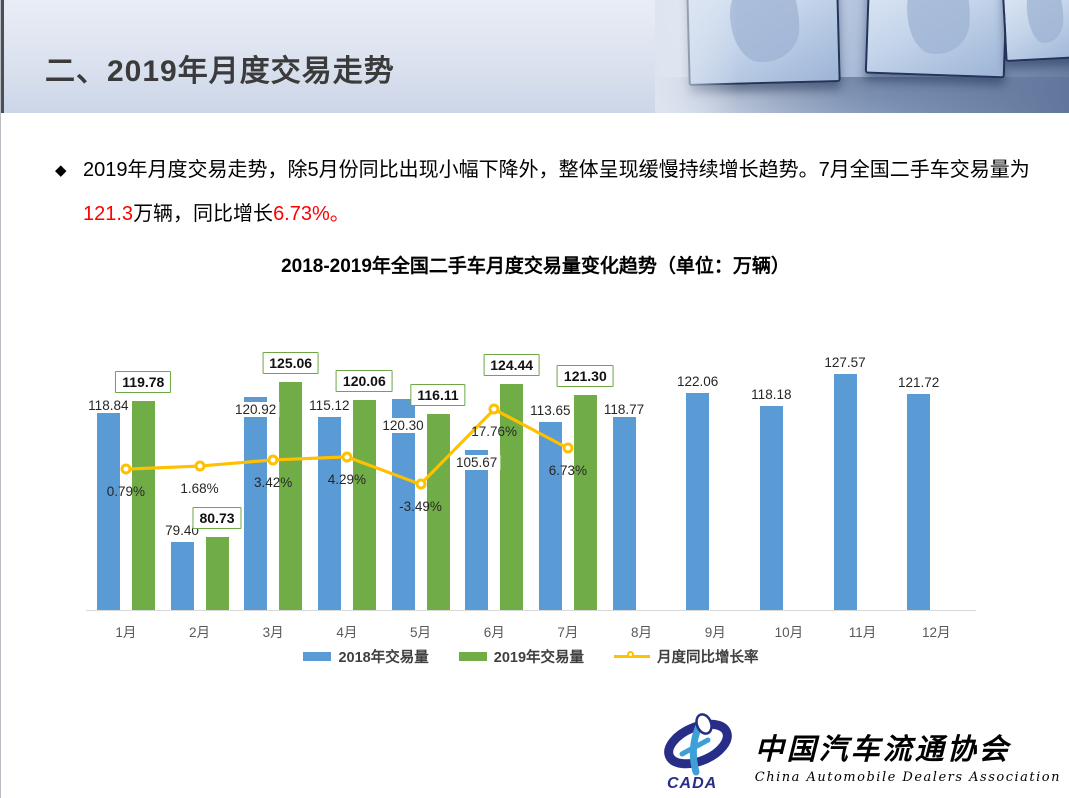 This screenshot has width=1069, height=798. I want to click on bar-2018-value: 118.18, so click(771, 395).